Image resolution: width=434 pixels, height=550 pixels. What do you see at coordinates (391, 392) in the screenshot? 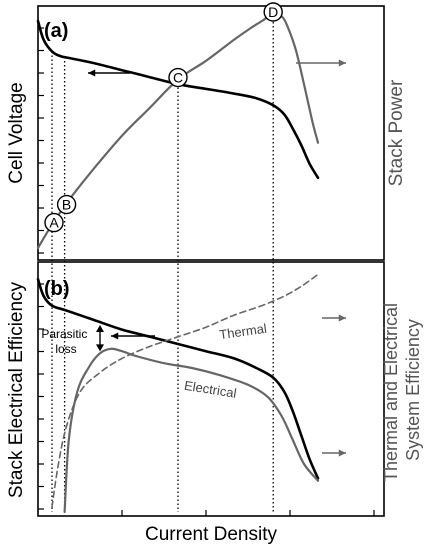
I see `panel-b-ylabel-right-line1: Thermal and Electrical` at bounding box center [391, 392].